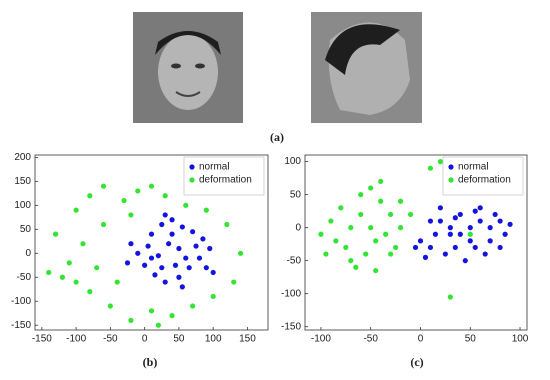  Describe the element at coordinates (150, 362) in the screenshot. I see `caption: (b)` at that location.